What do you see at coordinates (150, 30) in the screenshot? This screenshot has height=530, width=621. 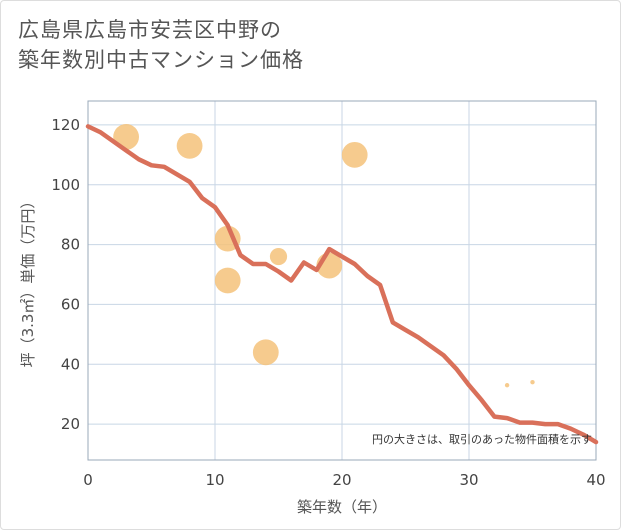 I see `chart-title-line1: 広島県広島市安芸区中野の` at bounding box center [150, 30].